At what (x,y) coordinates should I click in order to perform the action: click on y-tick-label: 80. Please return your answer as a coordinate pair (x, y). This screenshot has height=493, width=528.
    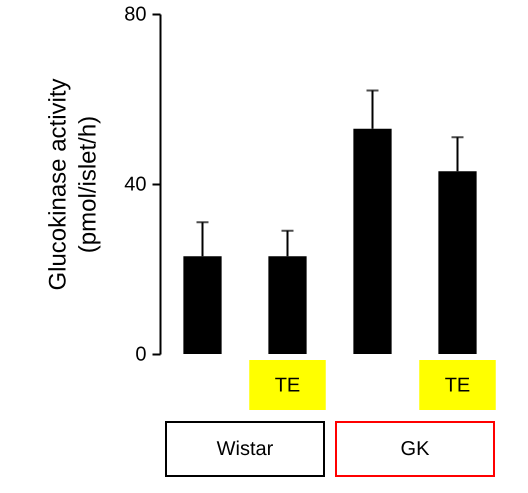
    Looking at the image, I should click on (135, 15).